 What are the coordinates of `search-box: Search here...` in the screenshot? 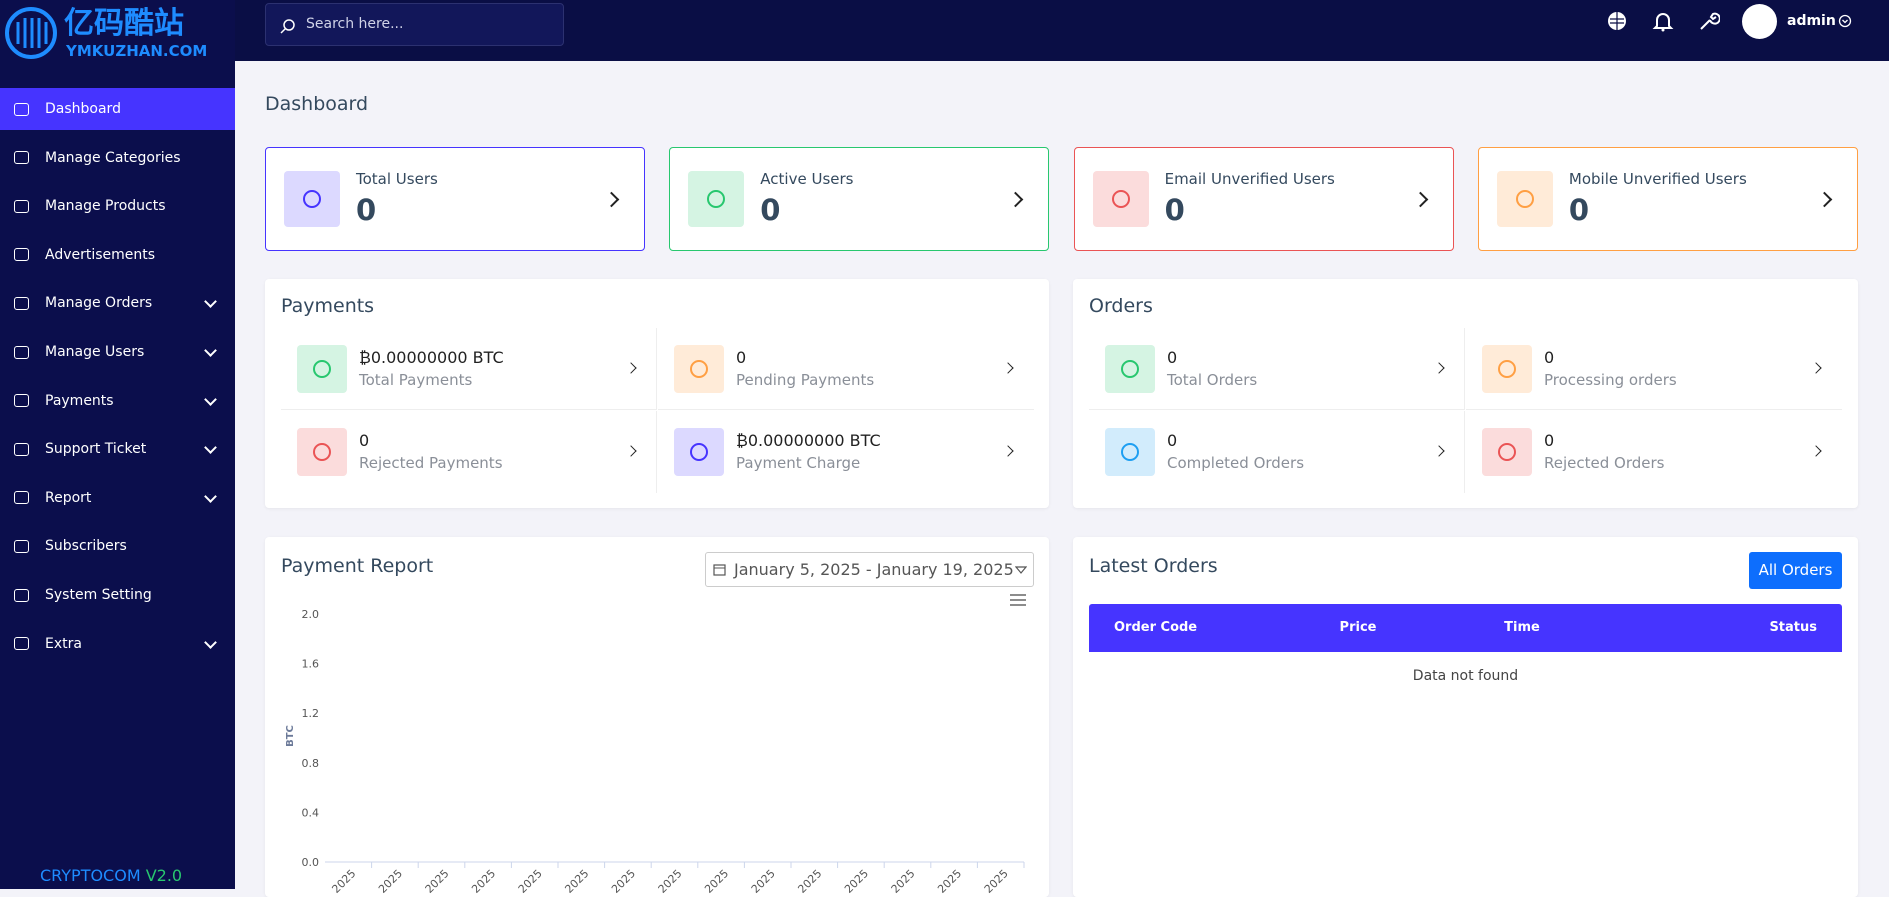 It's located at (414, 24).